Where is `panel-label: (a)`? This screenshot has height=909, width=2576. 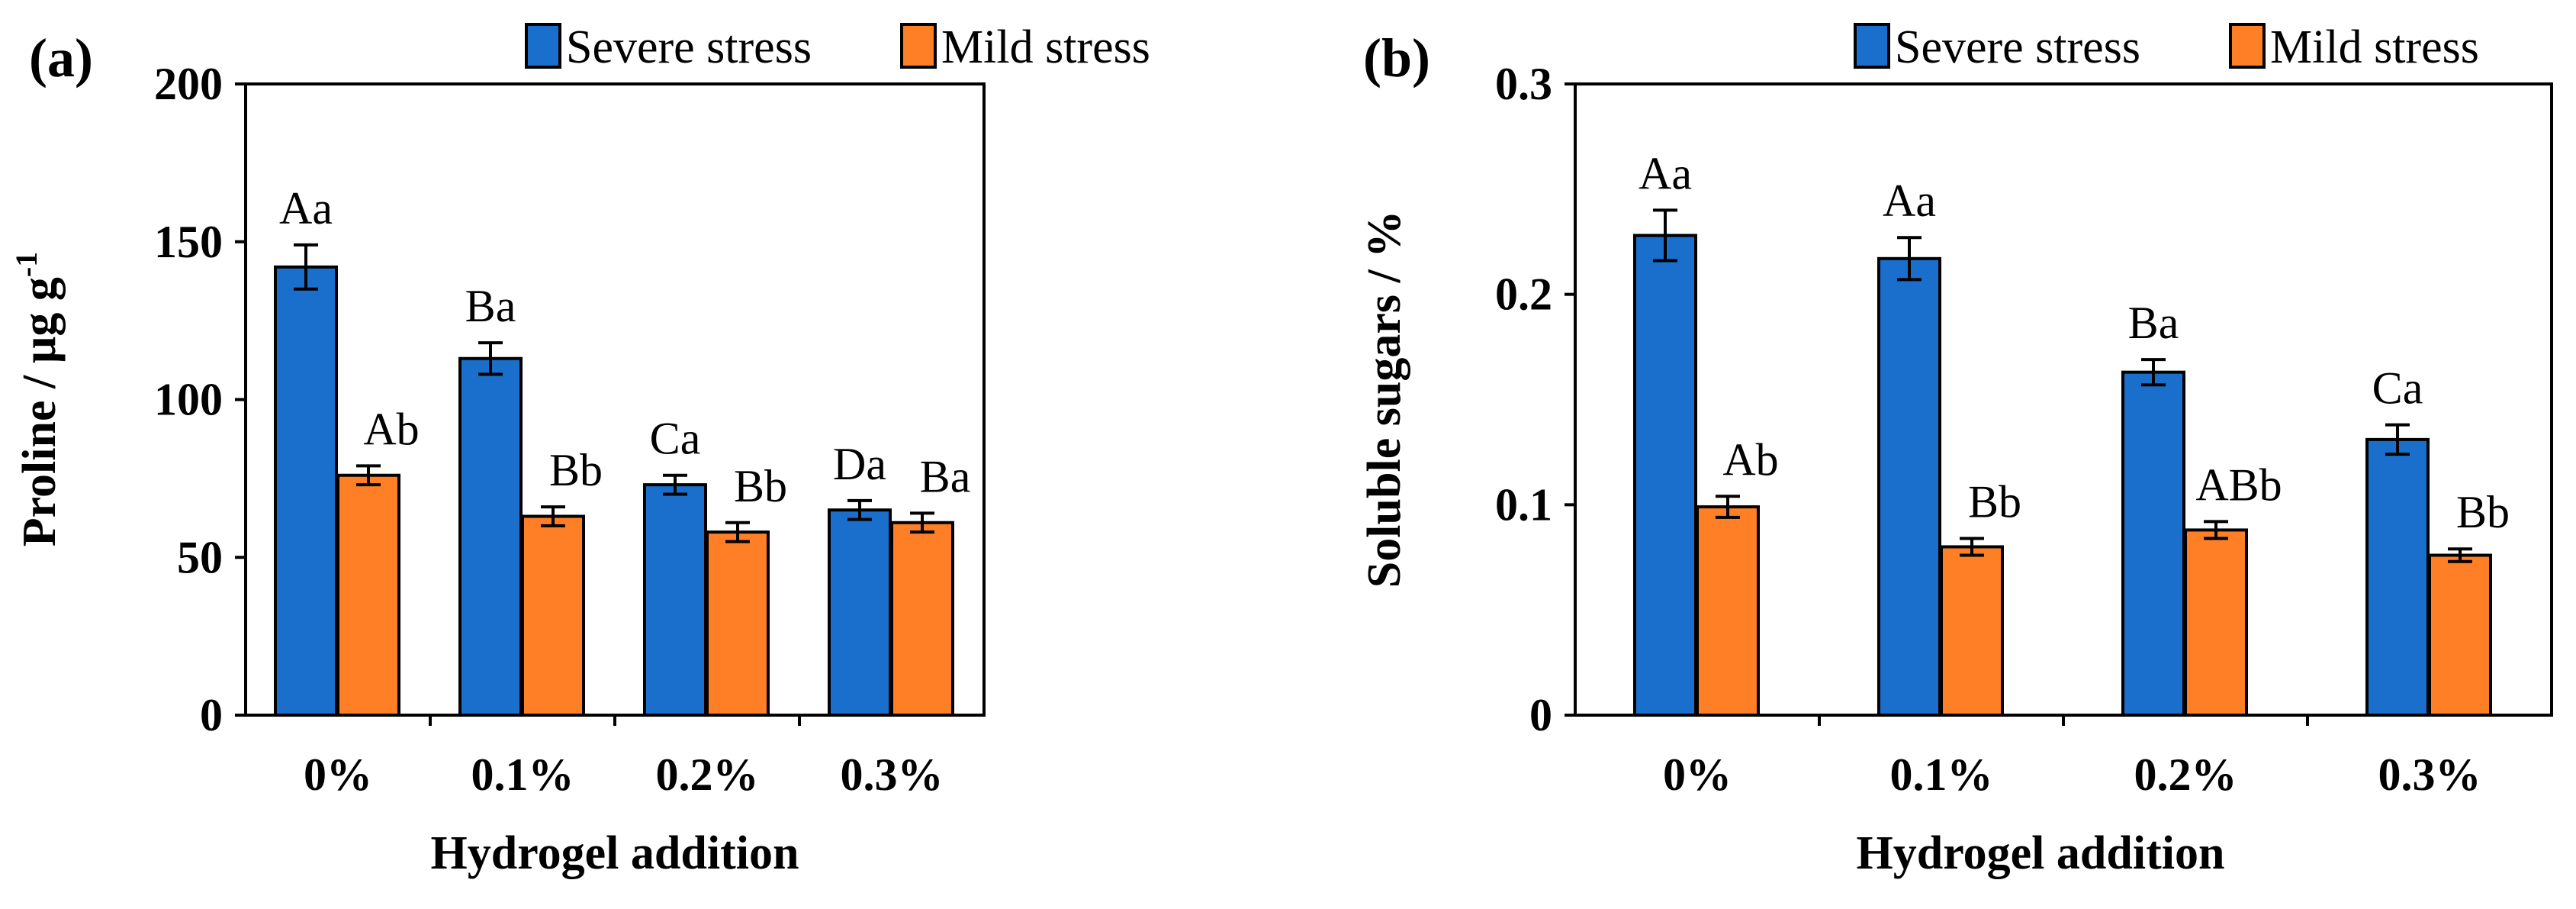 panel-label: (a) is located at coordinates (61, 58).